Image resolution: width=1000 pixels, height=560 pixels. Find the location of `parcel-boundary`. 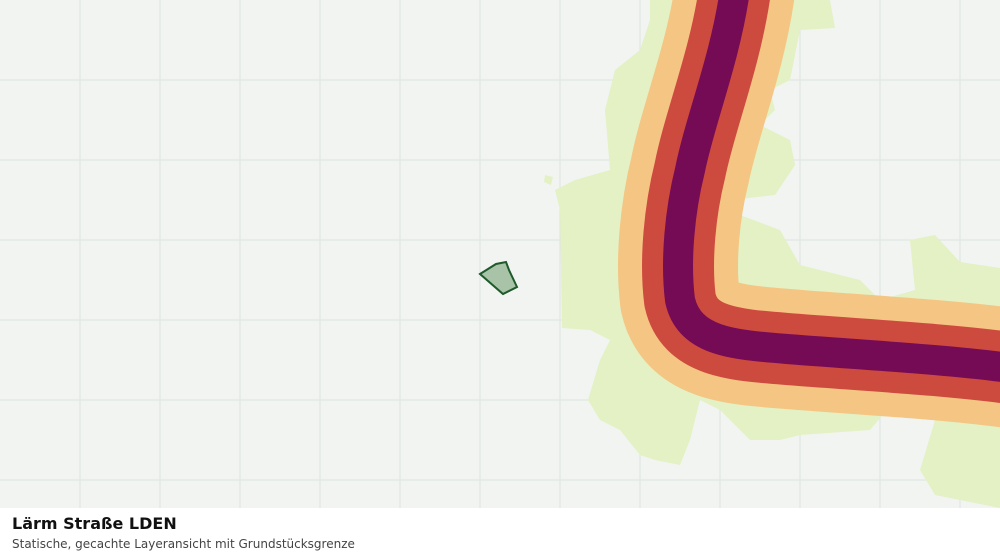

parcel-boundary is located at coordinates (498, 278).